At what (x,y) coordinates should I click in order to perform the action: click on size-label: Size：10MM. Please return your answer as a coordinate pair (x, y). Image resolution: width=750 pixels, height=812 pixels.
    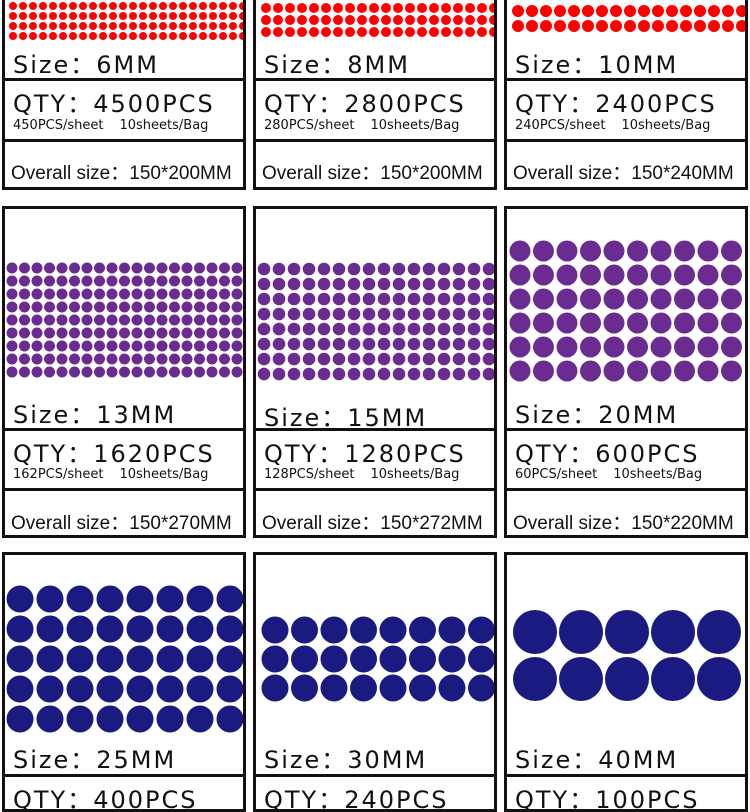
    Looking at the image, I should click on (597, 65).